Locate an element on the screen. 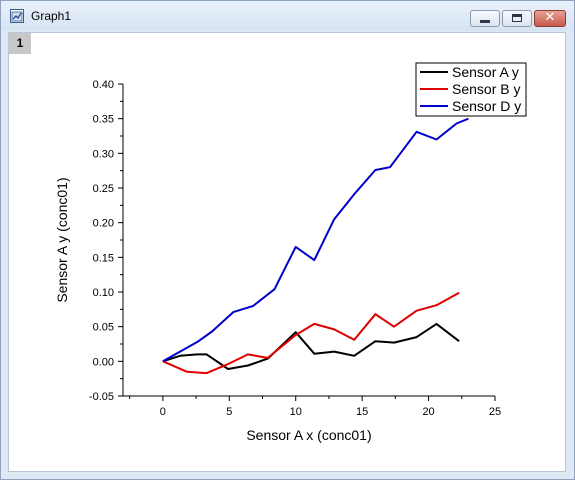 This screenshot has height=480, width=575. layer-tab: 1 is located at coordinates (20, 43).